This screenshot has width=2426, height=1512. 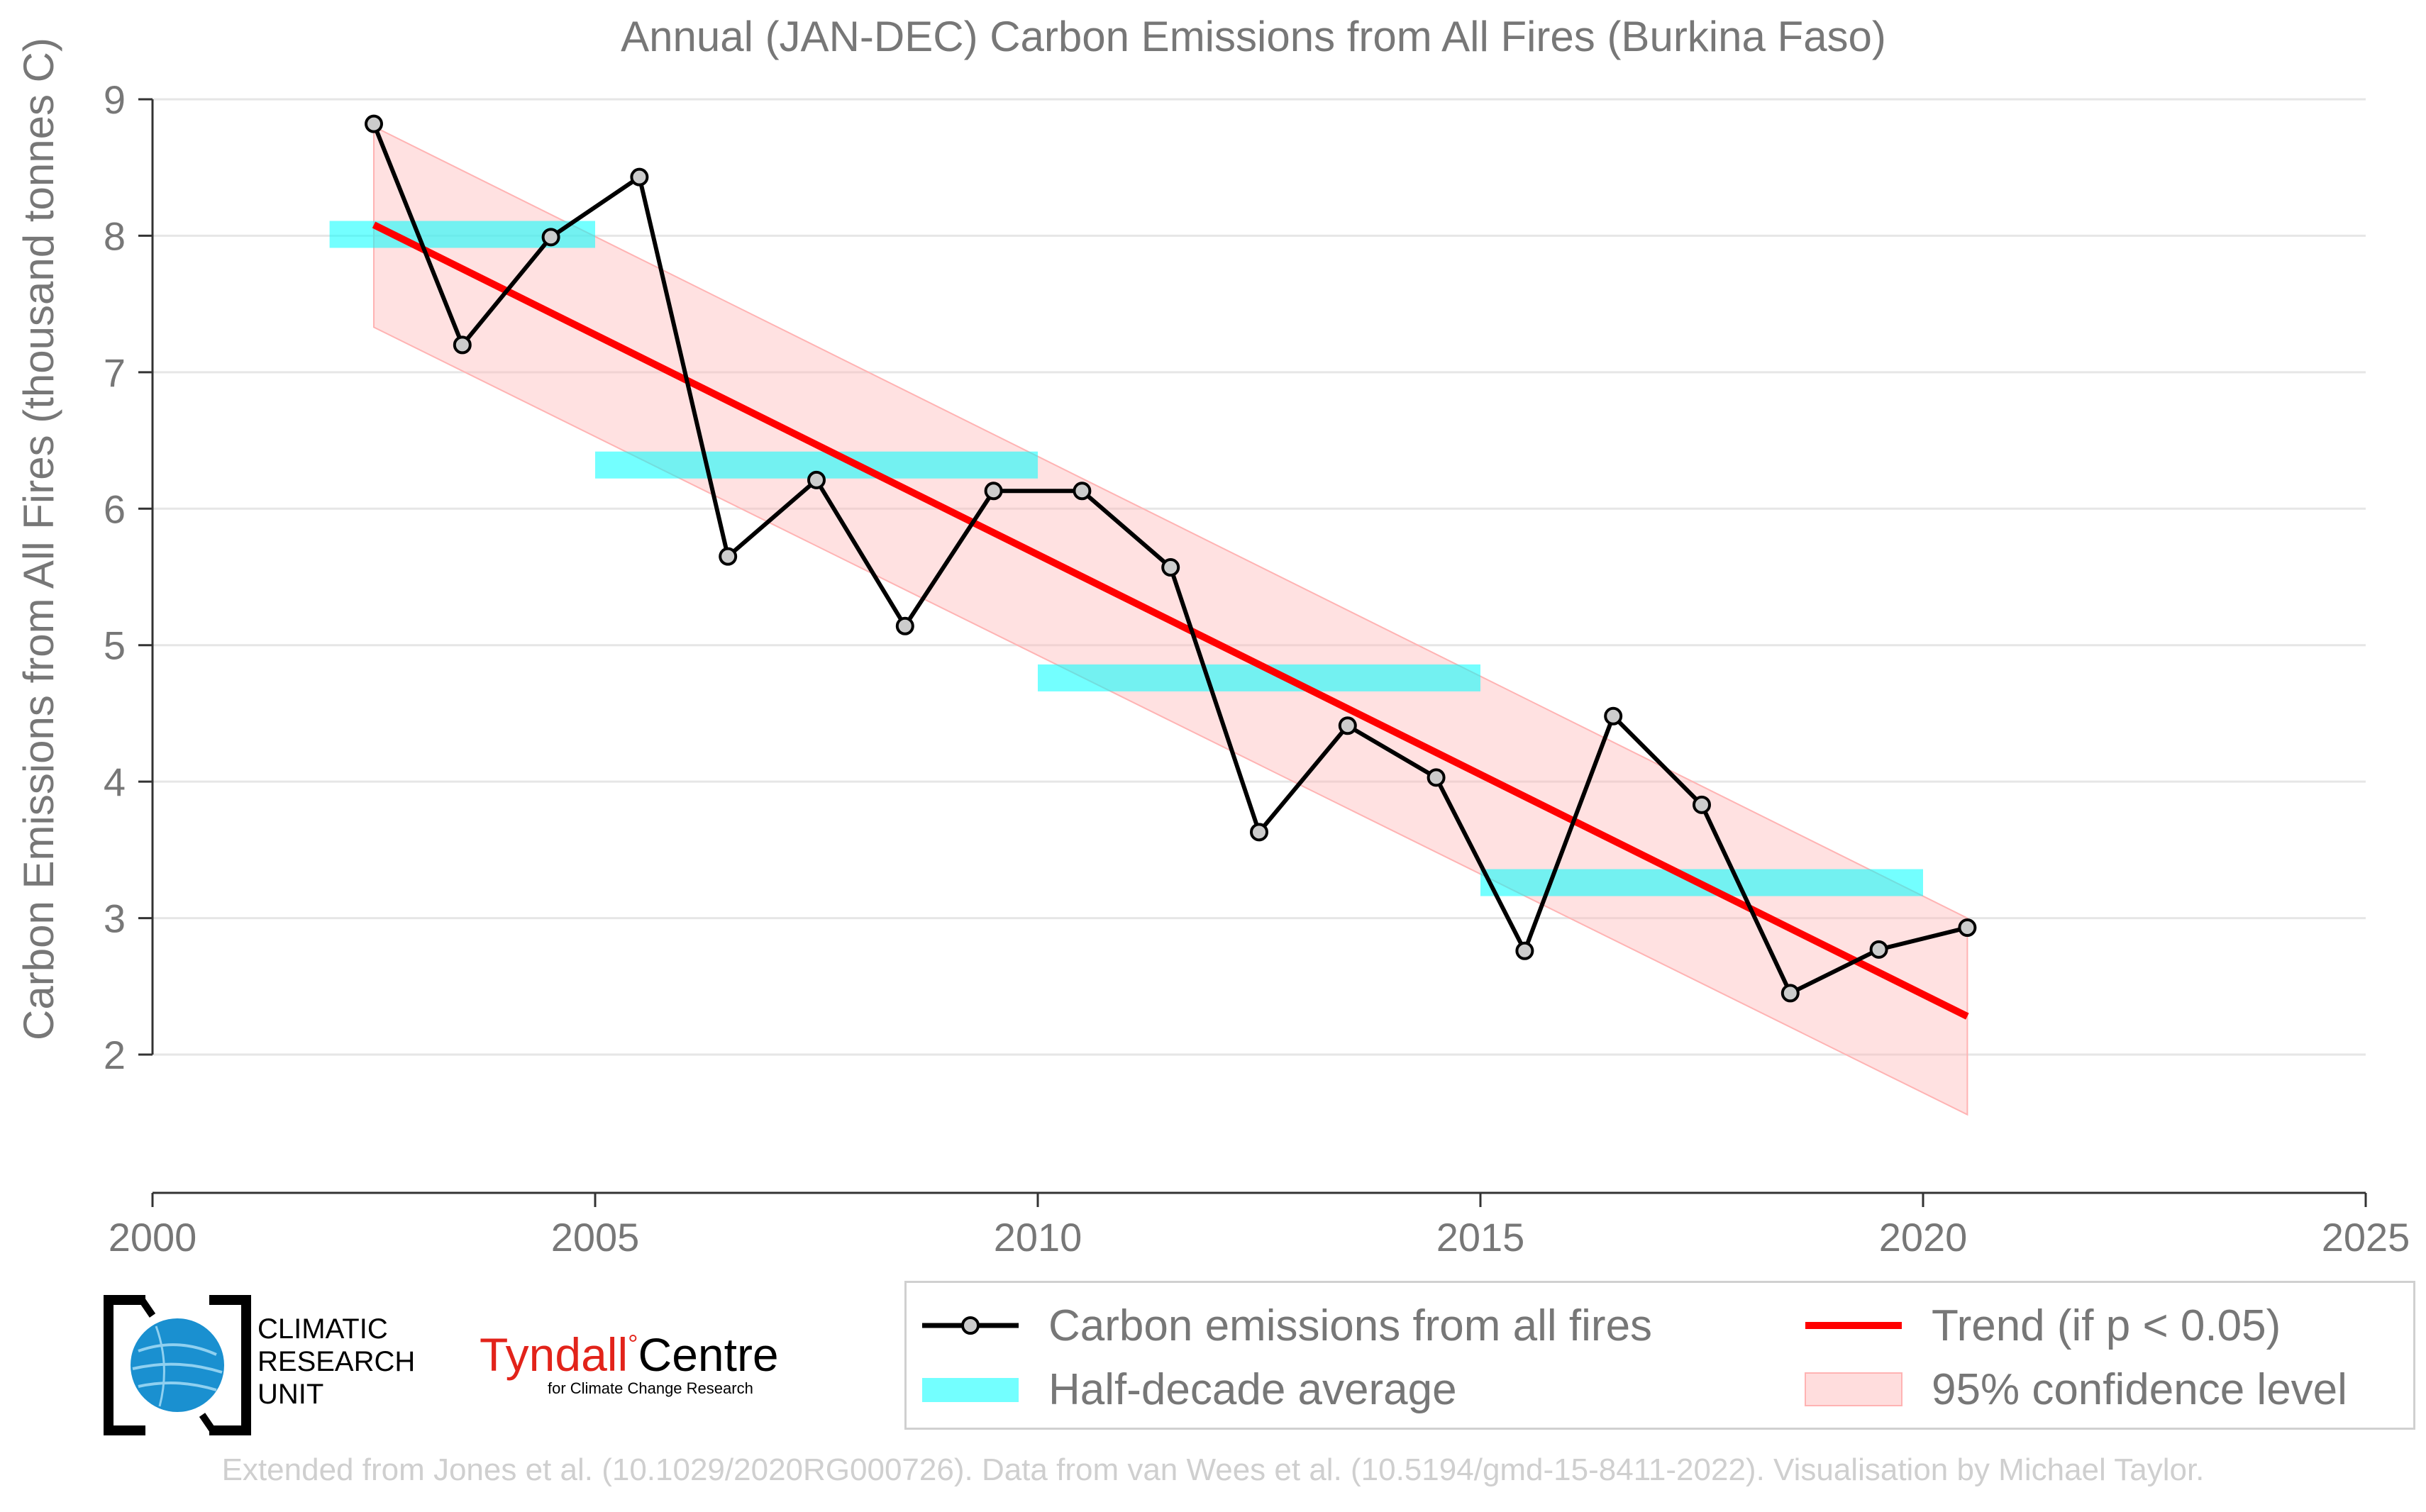 I want to click on legend-trend-line-icon, so click(x=1853, y=1325).